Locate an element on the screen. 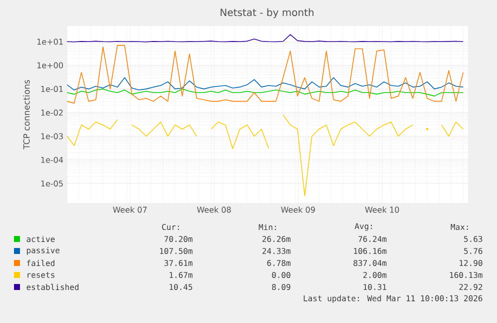 The image size is (497, 323). y-axis-title: TCP connections is located at coordinates (26, 115).